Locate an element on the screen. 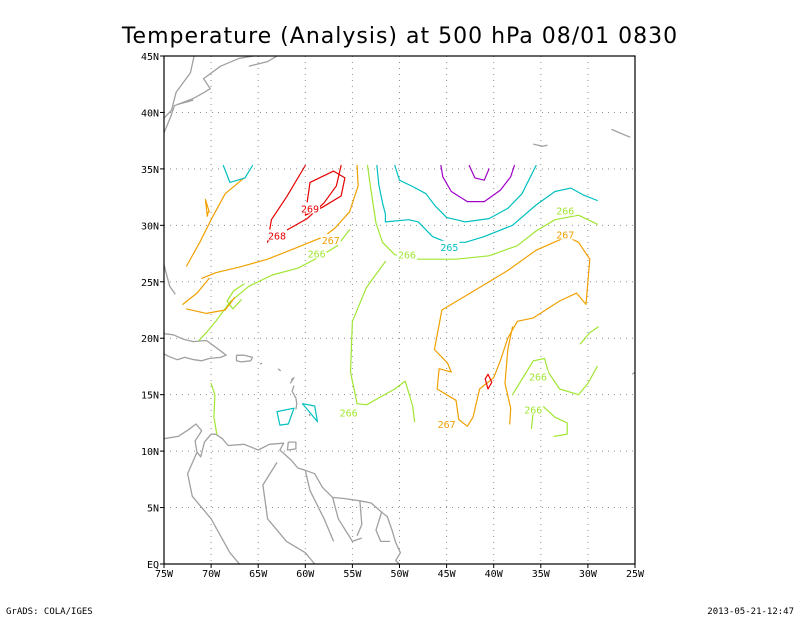 Image resolution: width=800 pixels, height=622 pixels. contour-label: 268 is located at coordinates (277, 236).